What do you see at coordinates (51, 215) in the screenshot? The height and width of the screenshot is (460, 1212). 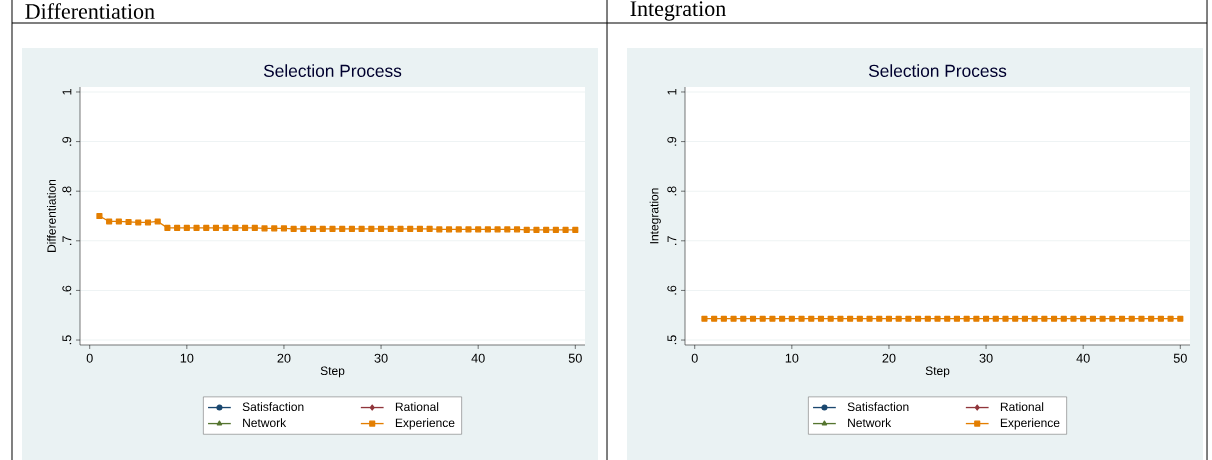 I see `y-axis-title: Differentiation` at bounding box center [51, 215].